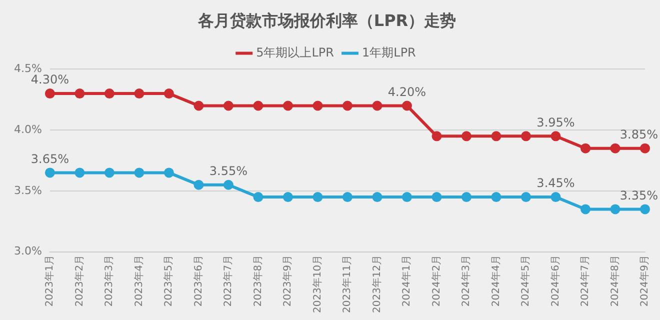  Describe the element at coordinates (50, 280) in the screenshot. I see `x-tick-label: 2023年1月` at that location.